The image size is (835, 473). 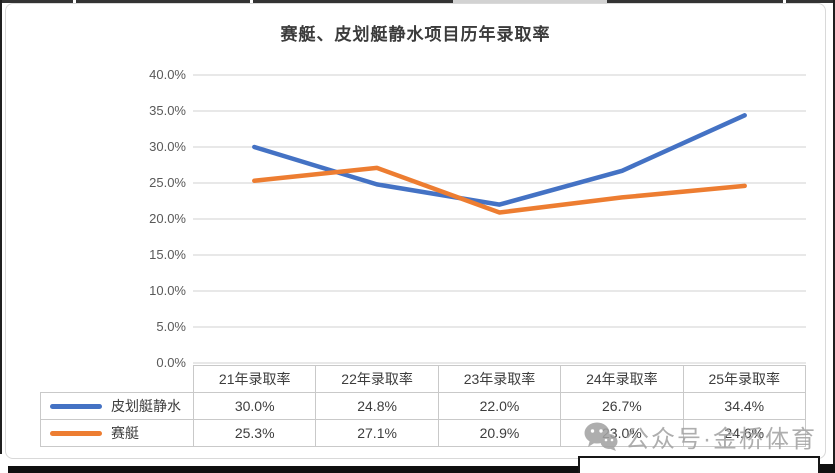 I want to click on crop-edge-top-left, so click(x=226, y=1).